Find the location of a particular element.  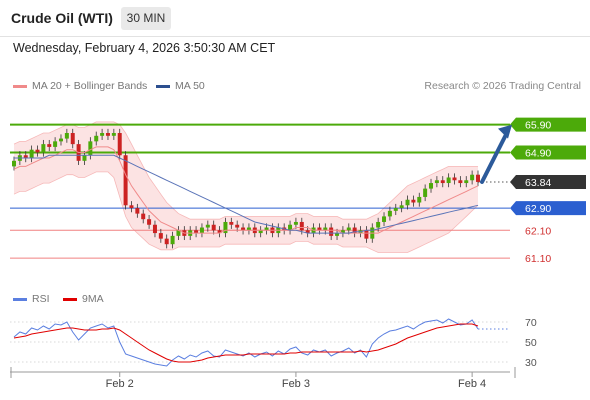

pivot-level-tag is located at coordinates (548, 208).